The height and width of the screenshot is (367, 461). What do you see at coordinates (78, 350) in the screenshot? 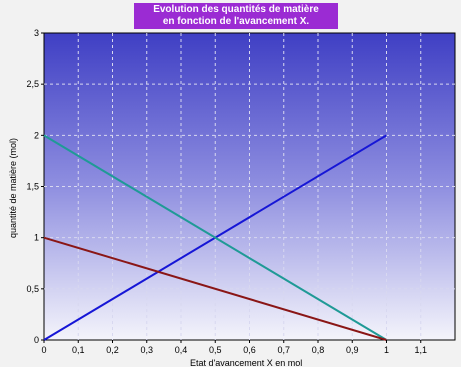
I see `x-tick-label: 0,1` at bounding box center [78, 350].